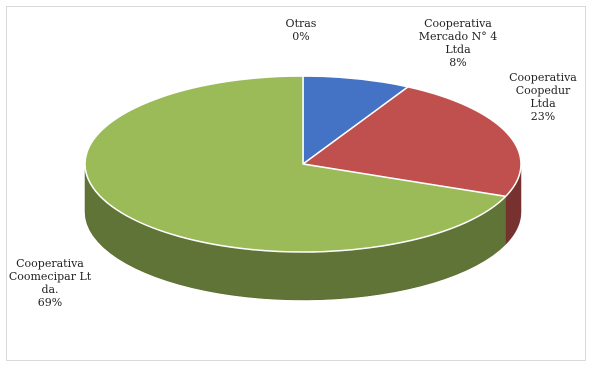 This screenshot has width=592, height=365. I want to click on slice-percent: 69%, so click(50, 302).